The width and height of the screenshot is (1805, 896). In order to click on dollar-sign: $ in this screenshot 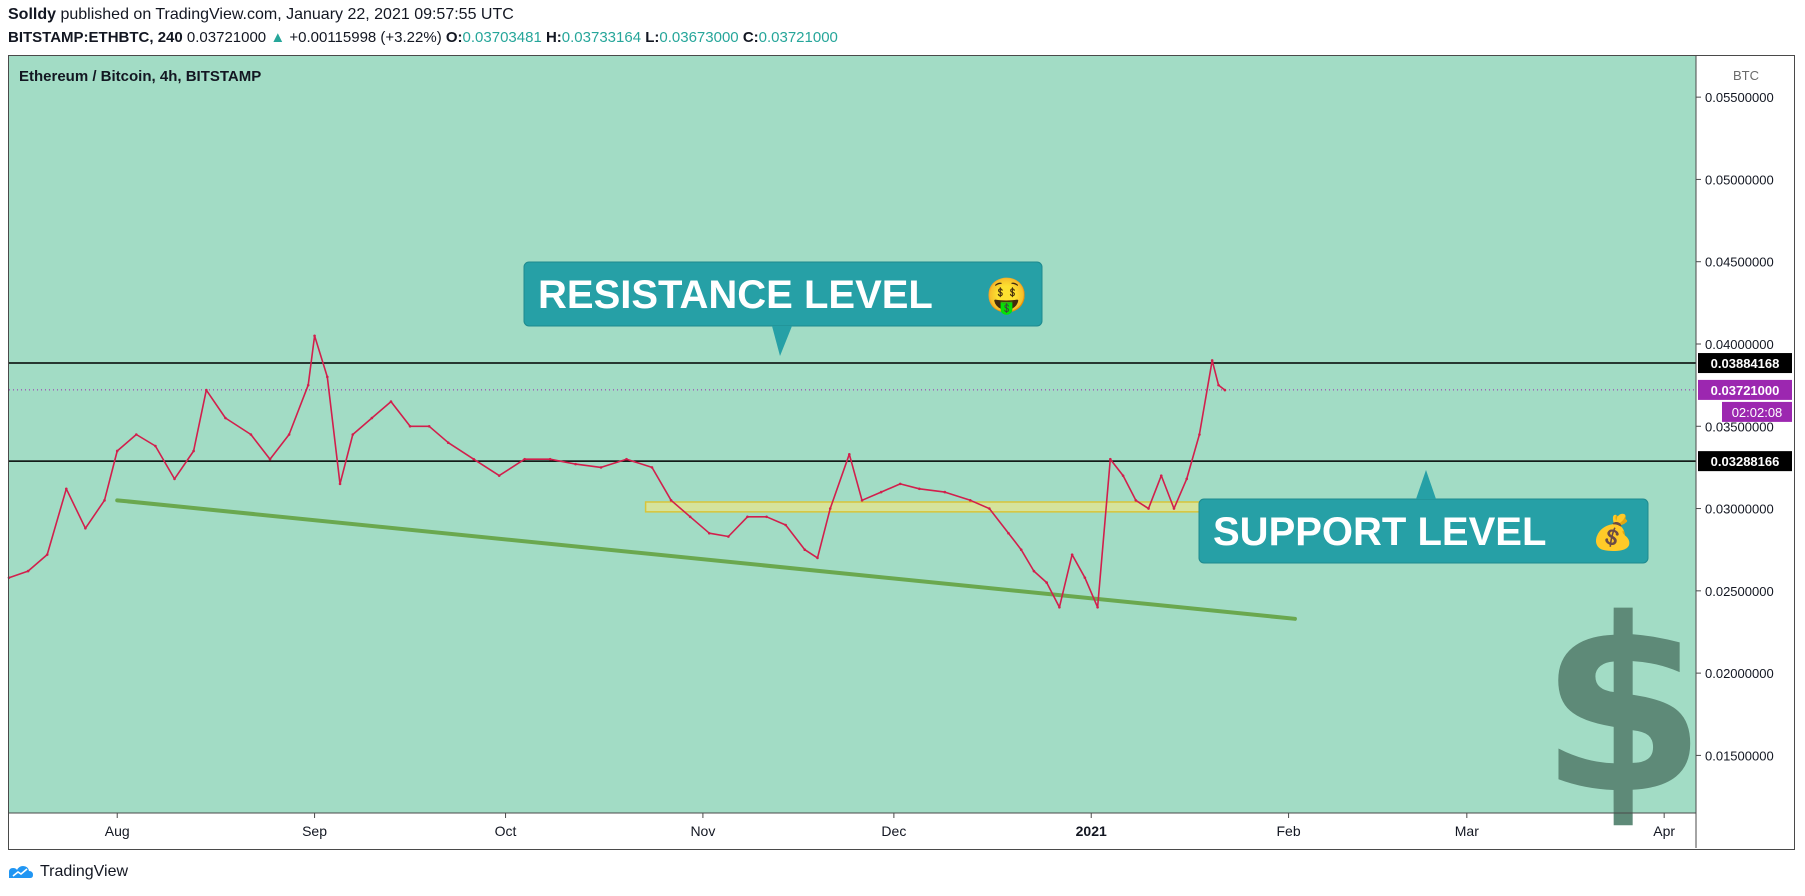, I will do `click(1623, 707)`.